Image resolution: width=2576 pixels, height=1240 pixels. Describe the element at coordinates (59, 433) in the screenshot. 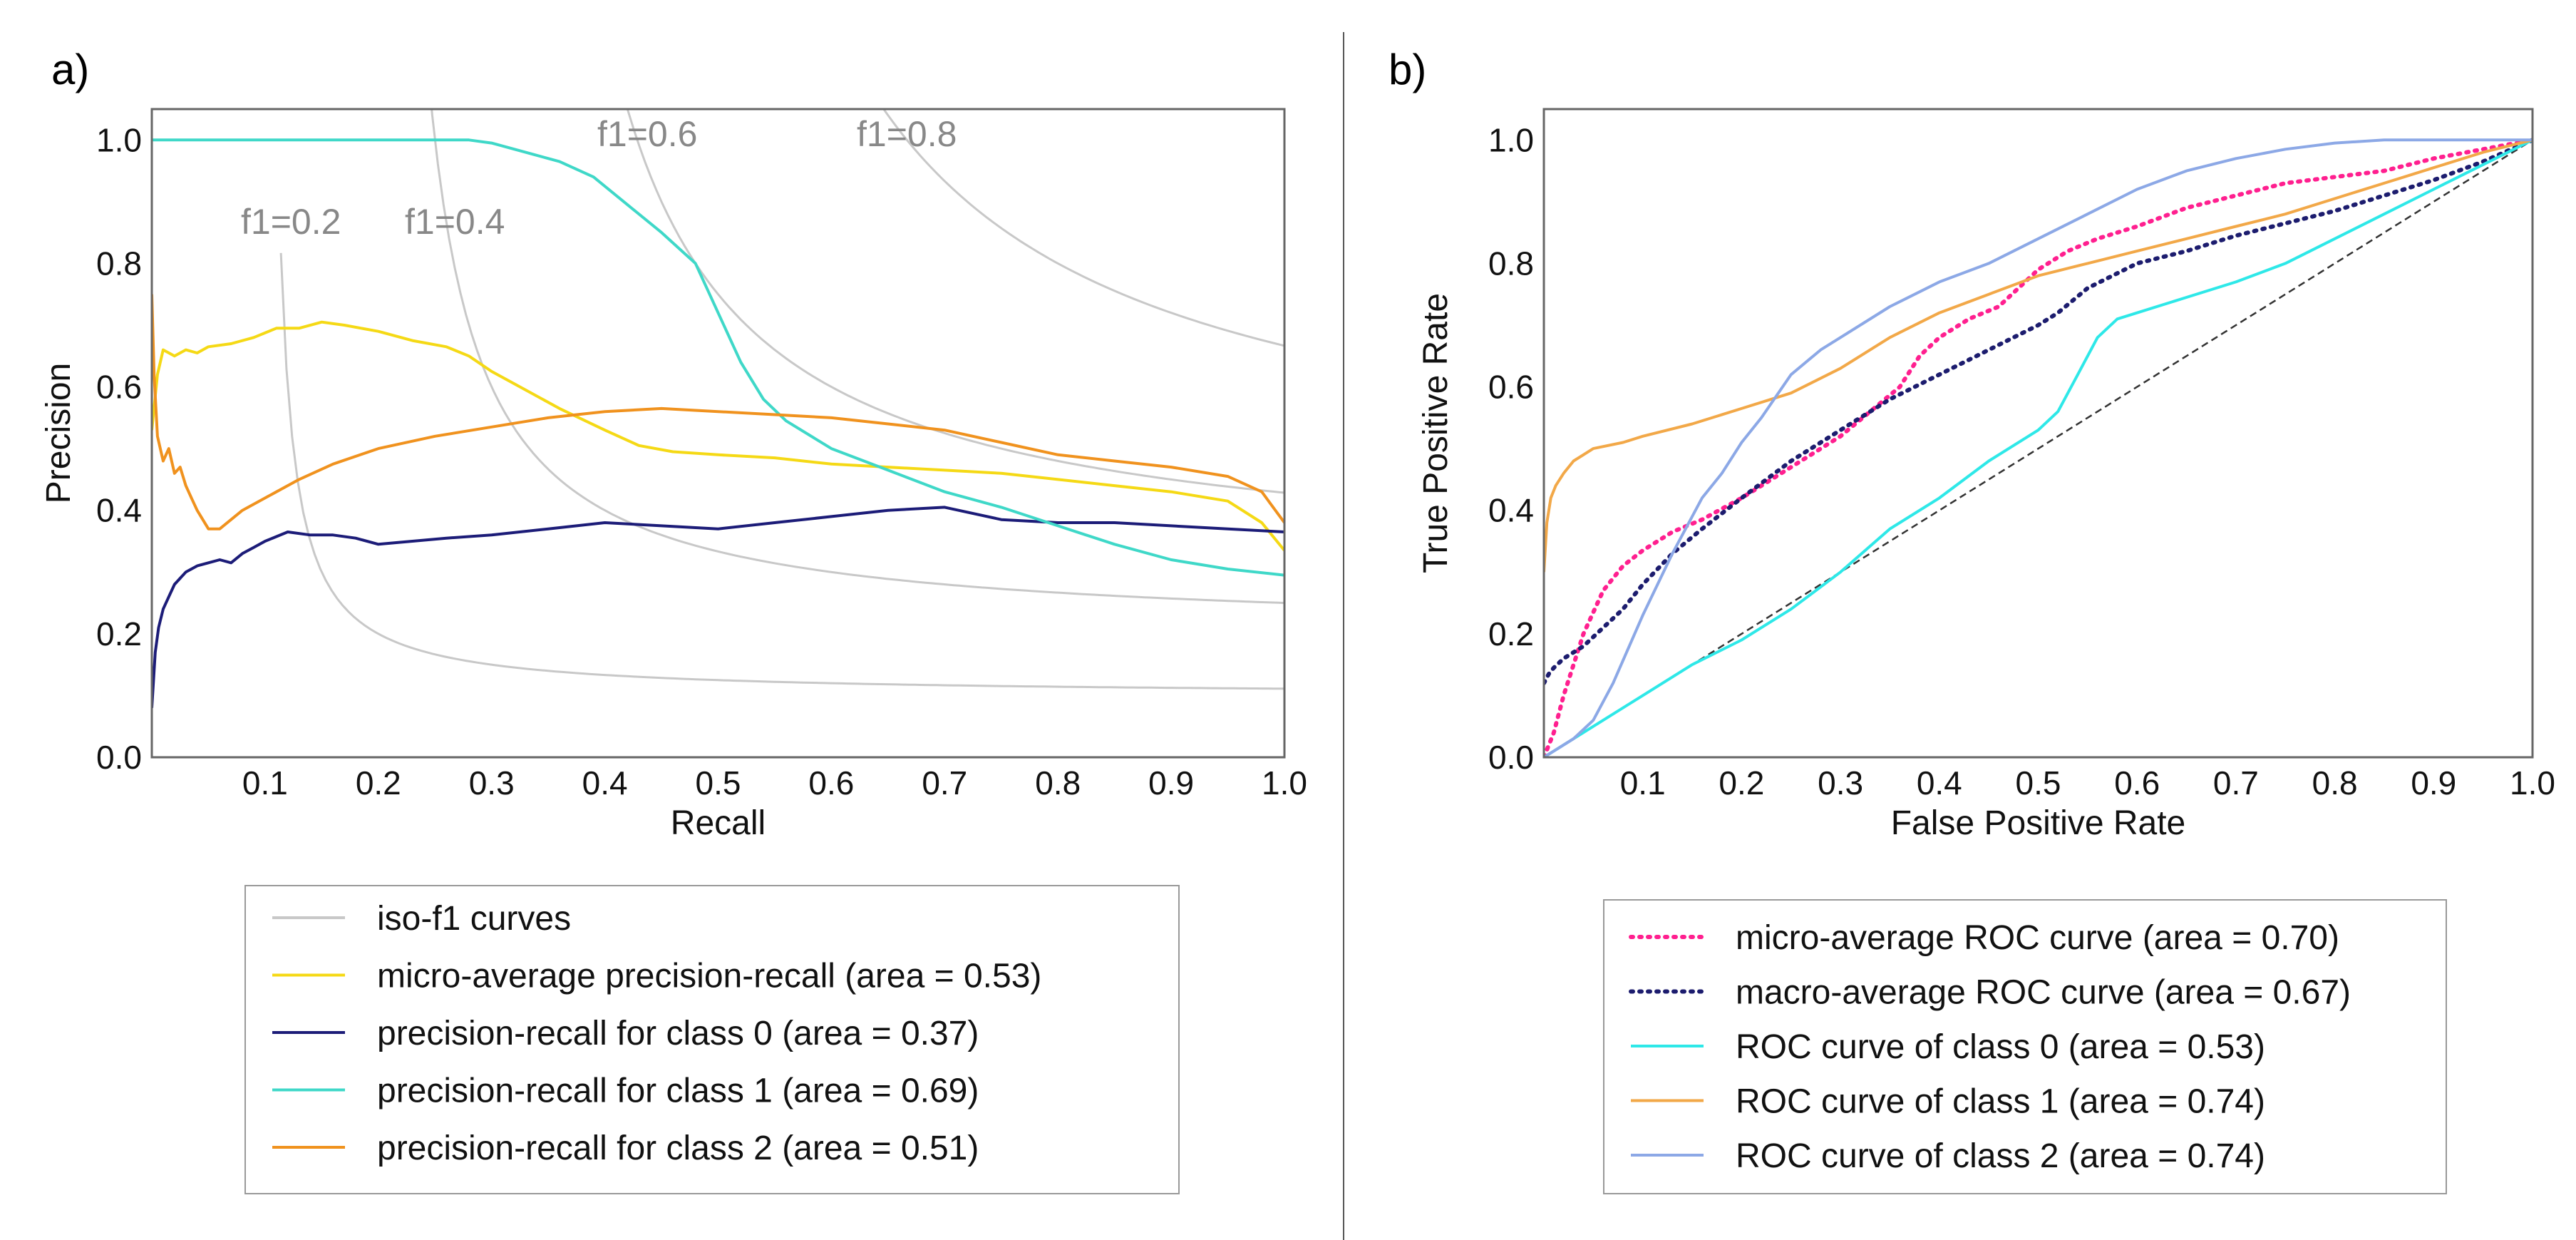

I see `y-axis-label: Precision` at that location.